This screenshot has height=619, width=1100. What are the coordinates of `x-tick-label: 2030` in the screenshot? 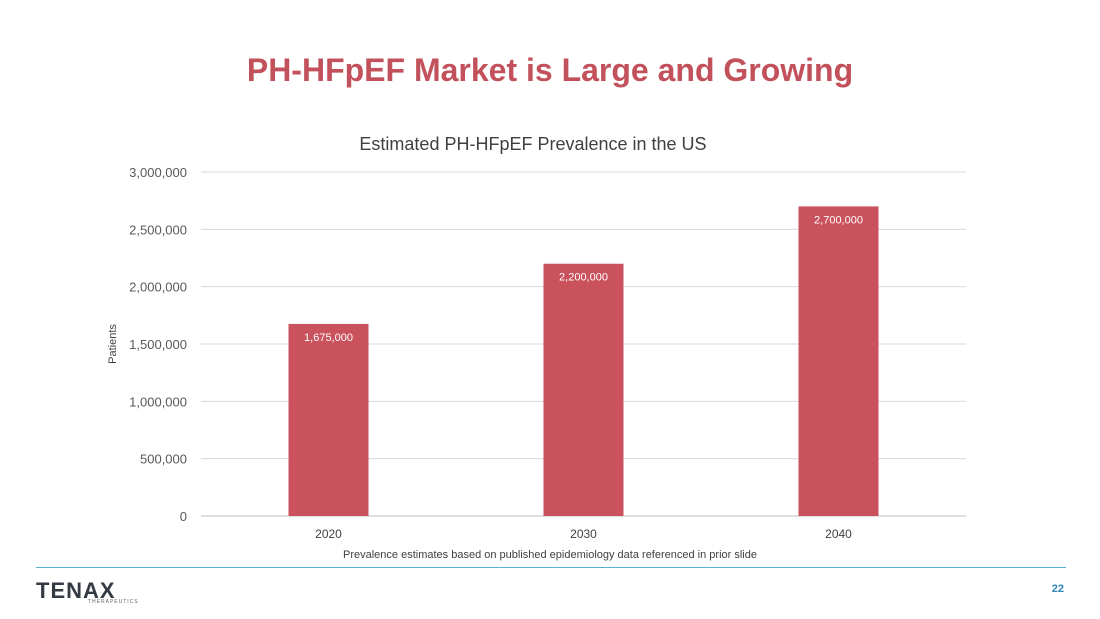 It's located at (583, 534).